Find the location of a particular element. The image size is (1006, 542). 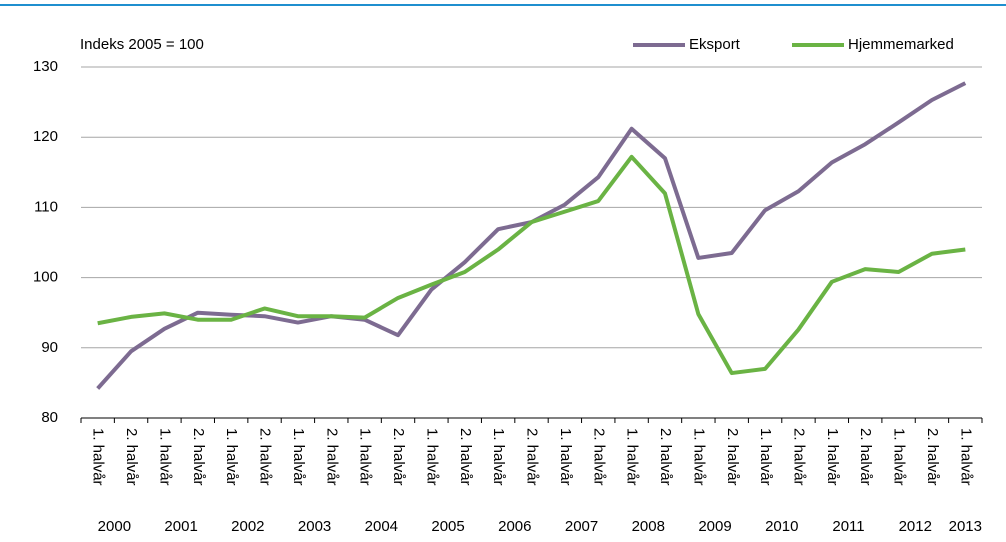

y-tick-label: 80 is located at coordinates (49, 417).